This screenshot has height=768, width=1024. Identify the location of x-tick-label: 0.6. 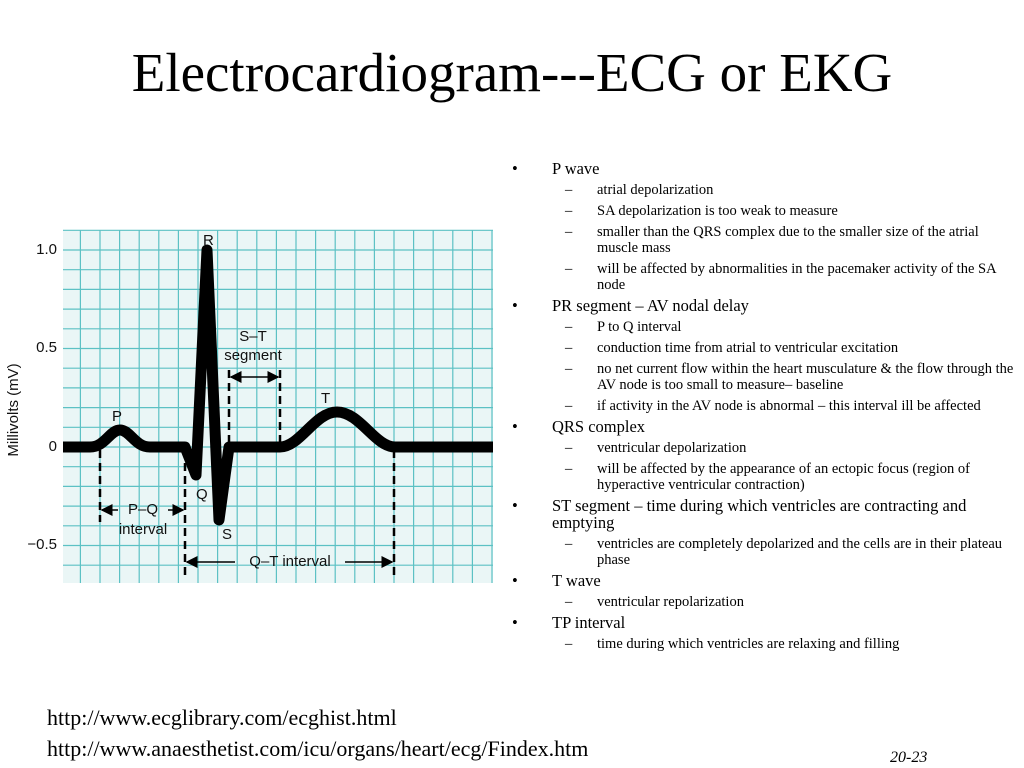
(394, 589).